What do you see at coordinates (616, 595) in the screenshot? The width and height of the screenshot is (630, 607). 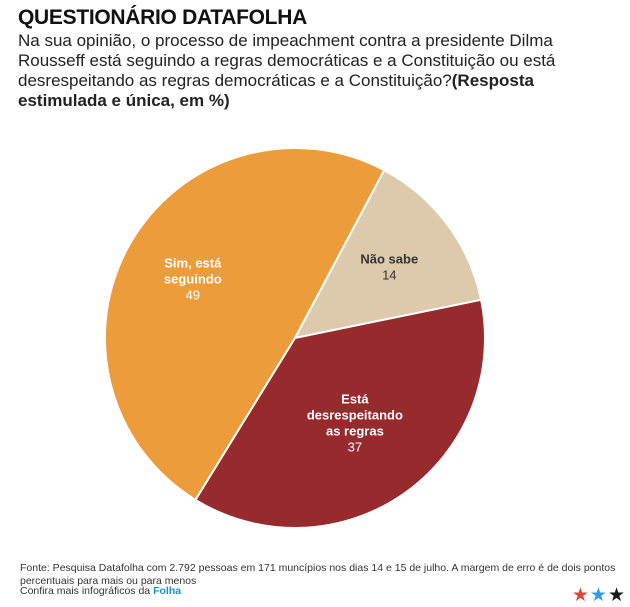 I see `star-black-icon: ★` at bounding box center [616, 595].